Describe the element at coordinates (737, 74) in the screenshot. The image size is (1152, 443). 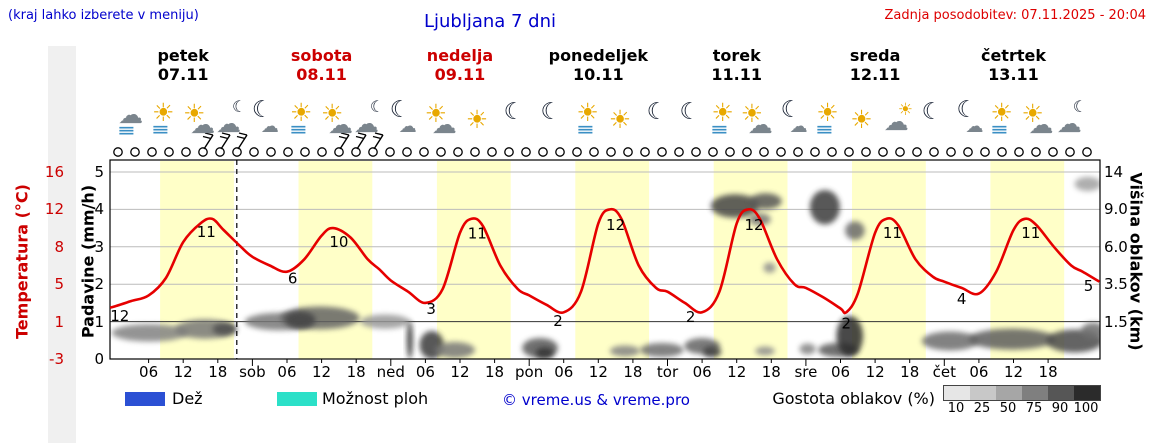
I see `day-date: 11.11` at that location.